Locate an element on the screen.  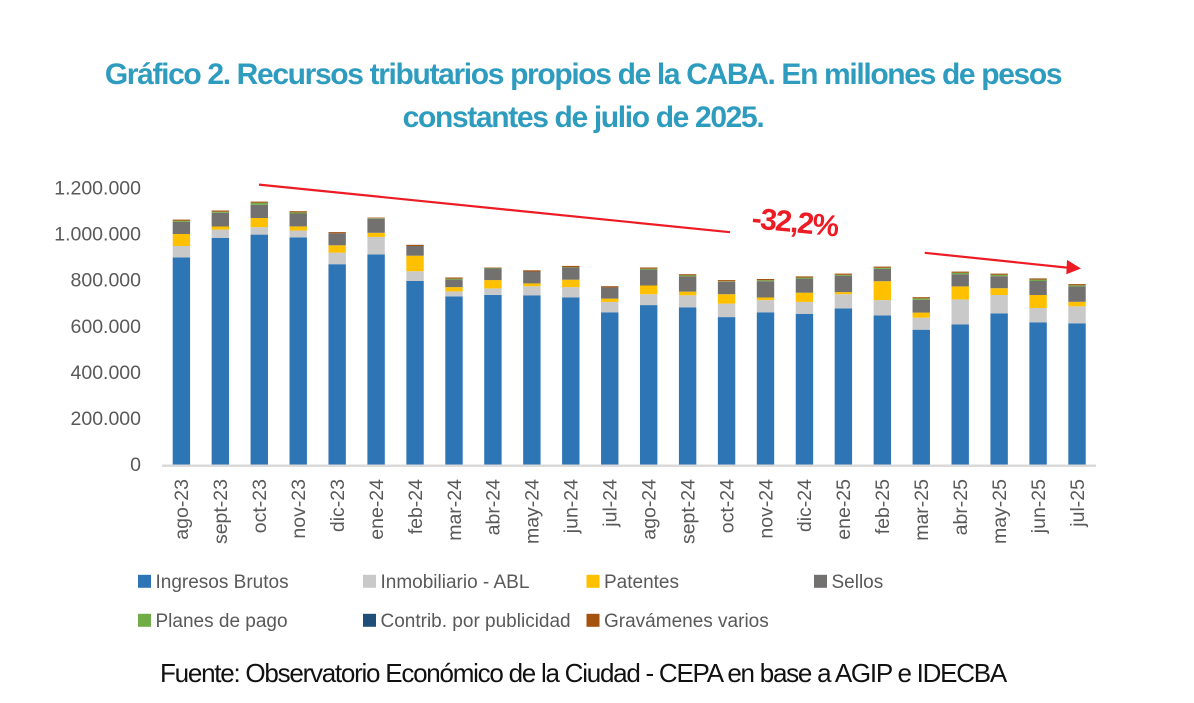
svg-text: feb-25 is located at coordinates (883, 506).